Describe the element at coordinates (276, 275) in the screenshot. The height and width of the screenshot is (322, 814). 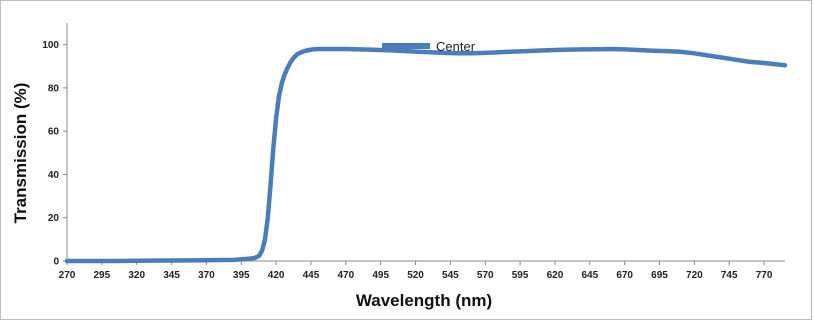
I see `x-tick-label: 420` at that location.